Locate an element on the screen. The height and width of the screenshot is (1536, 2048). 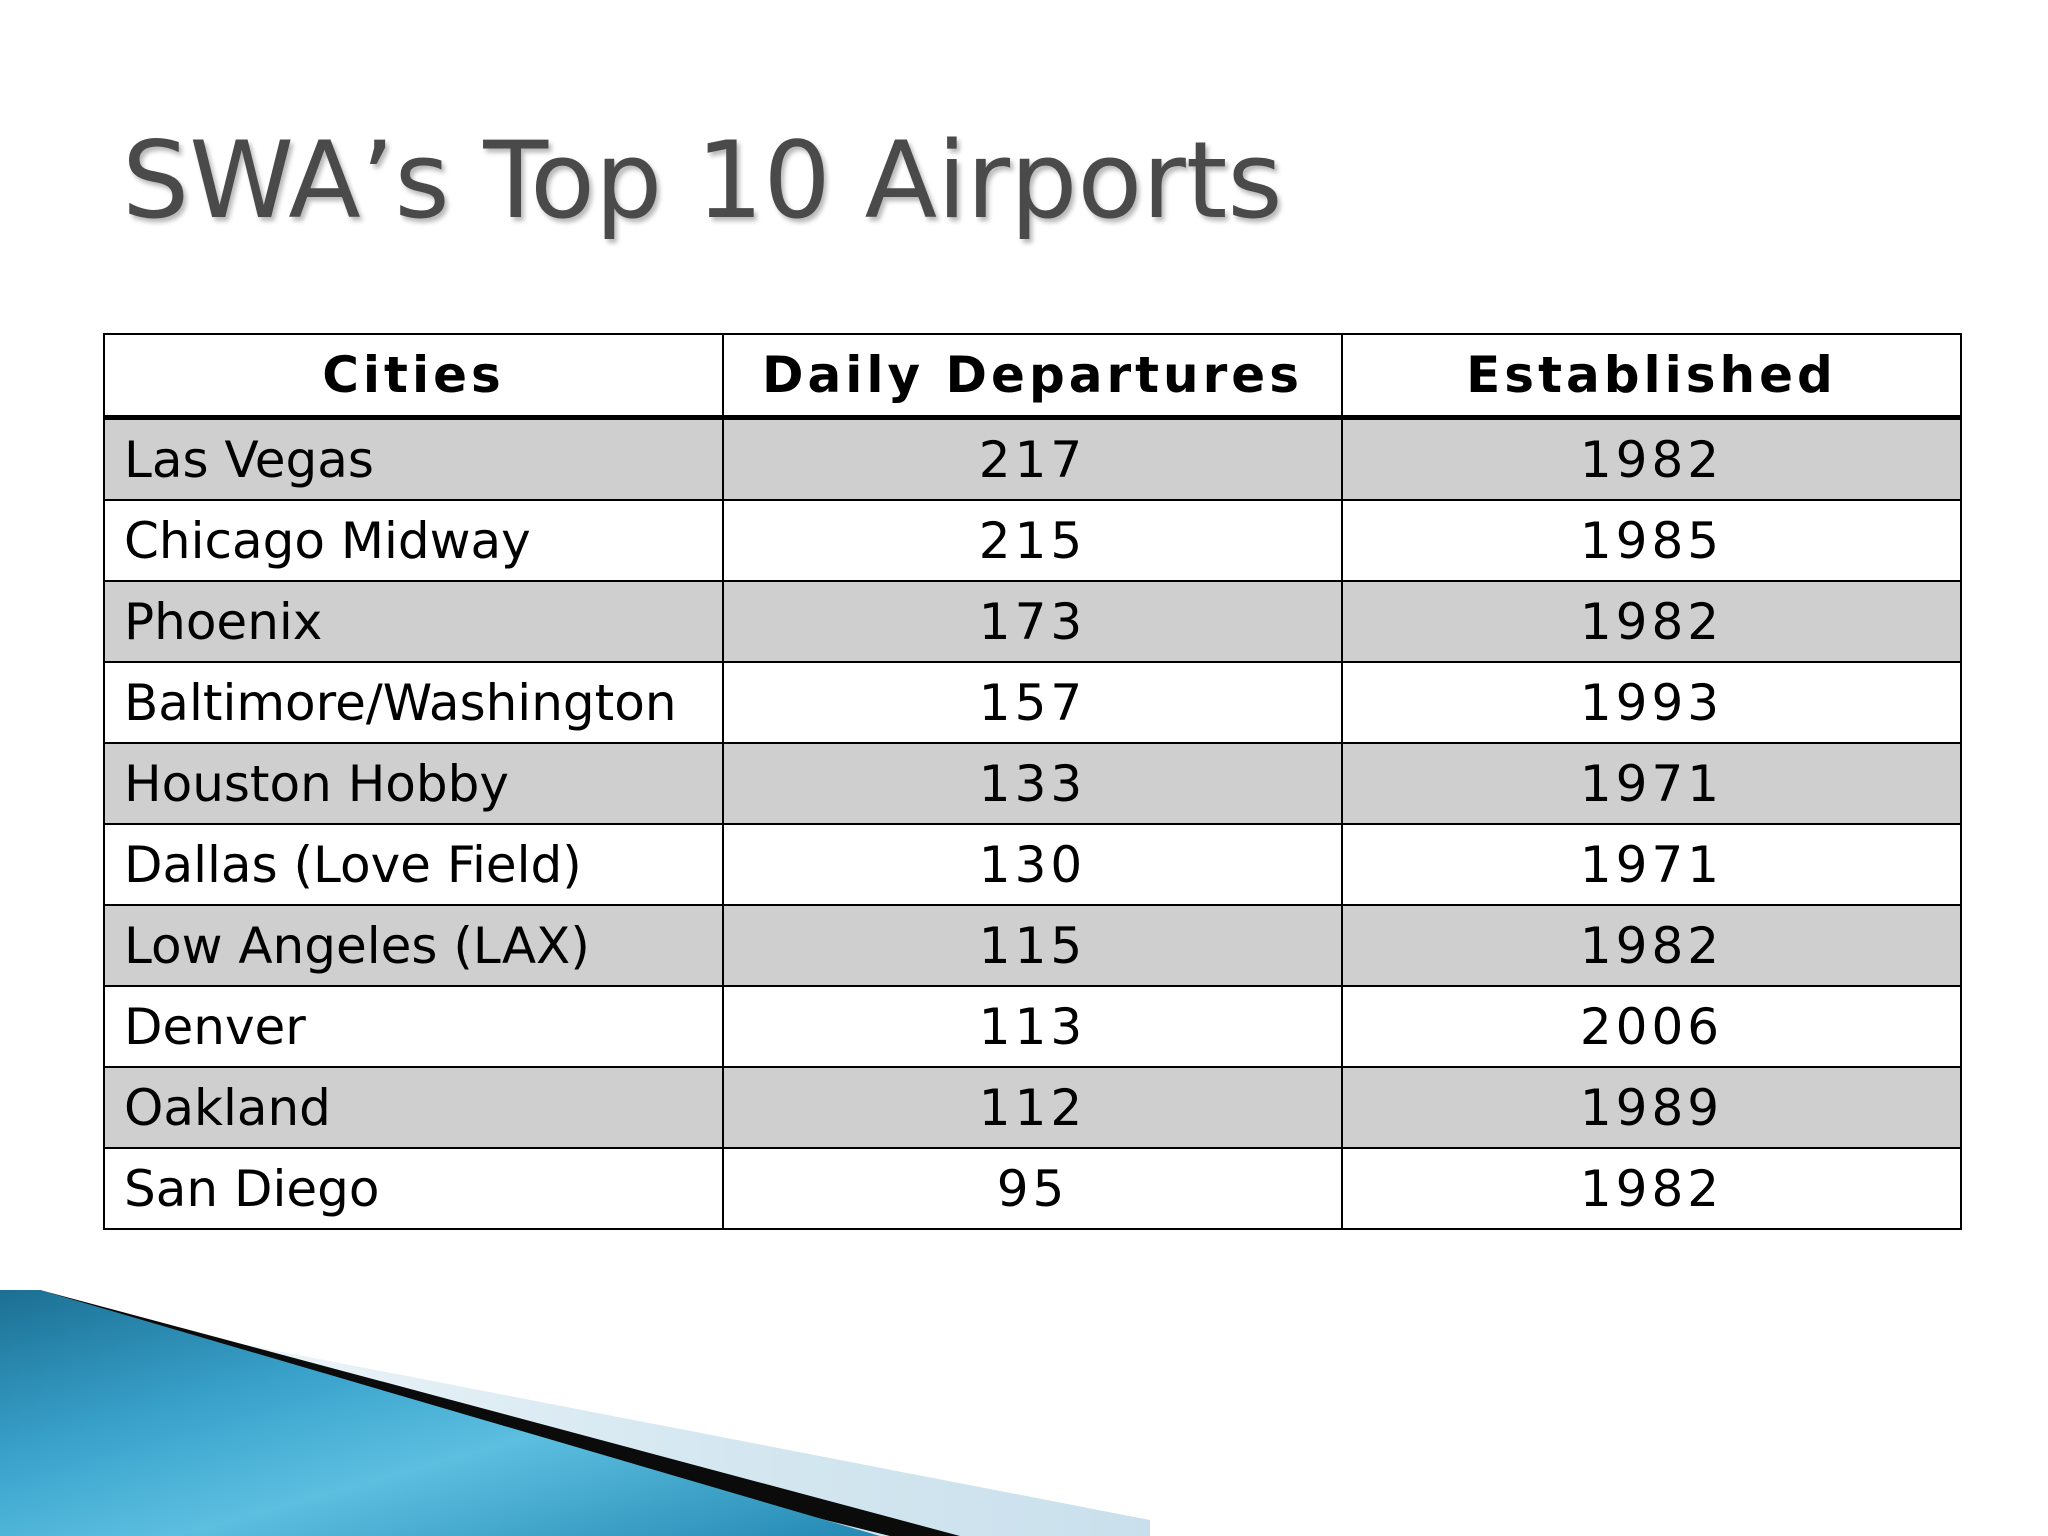
departures-cell: 130 is located at coordinates (1032, 864).